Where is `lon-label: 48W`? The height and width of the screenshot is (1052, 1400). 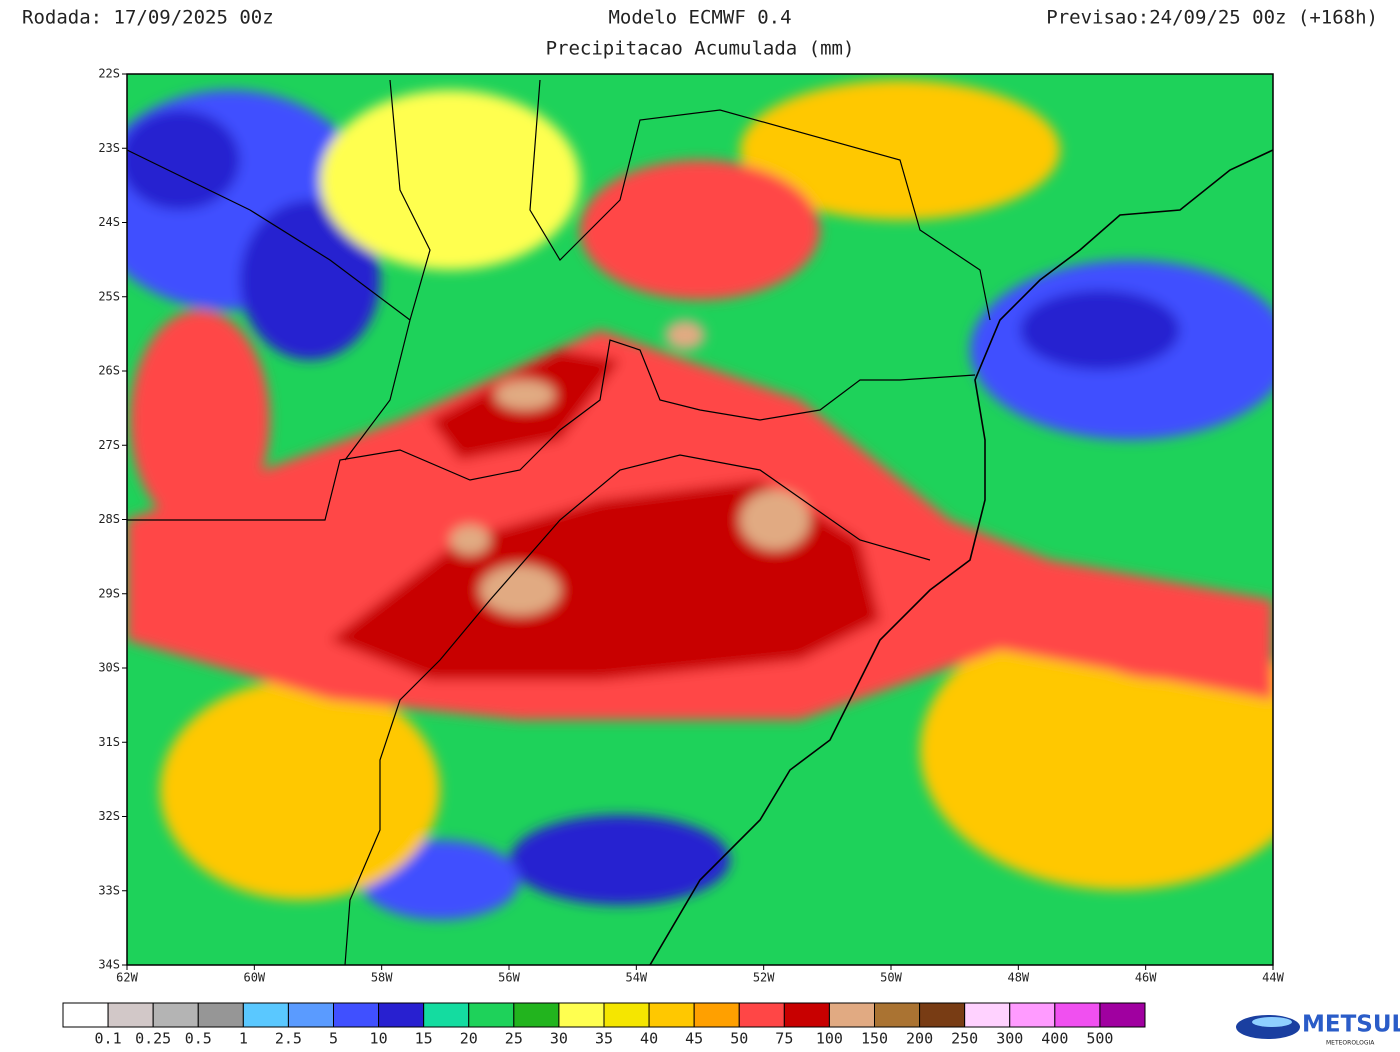 lon-label: 48W is located at coordinates (1018, 978).